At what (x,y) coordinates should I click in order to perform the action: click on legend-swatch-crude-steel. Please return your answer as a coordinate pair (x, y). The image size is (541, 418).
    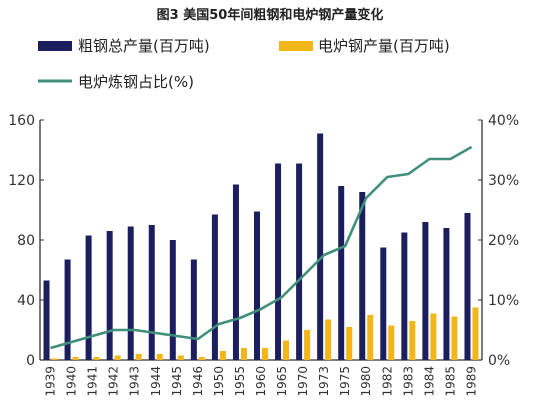
    Looking at the image, I should click on (55, 46).